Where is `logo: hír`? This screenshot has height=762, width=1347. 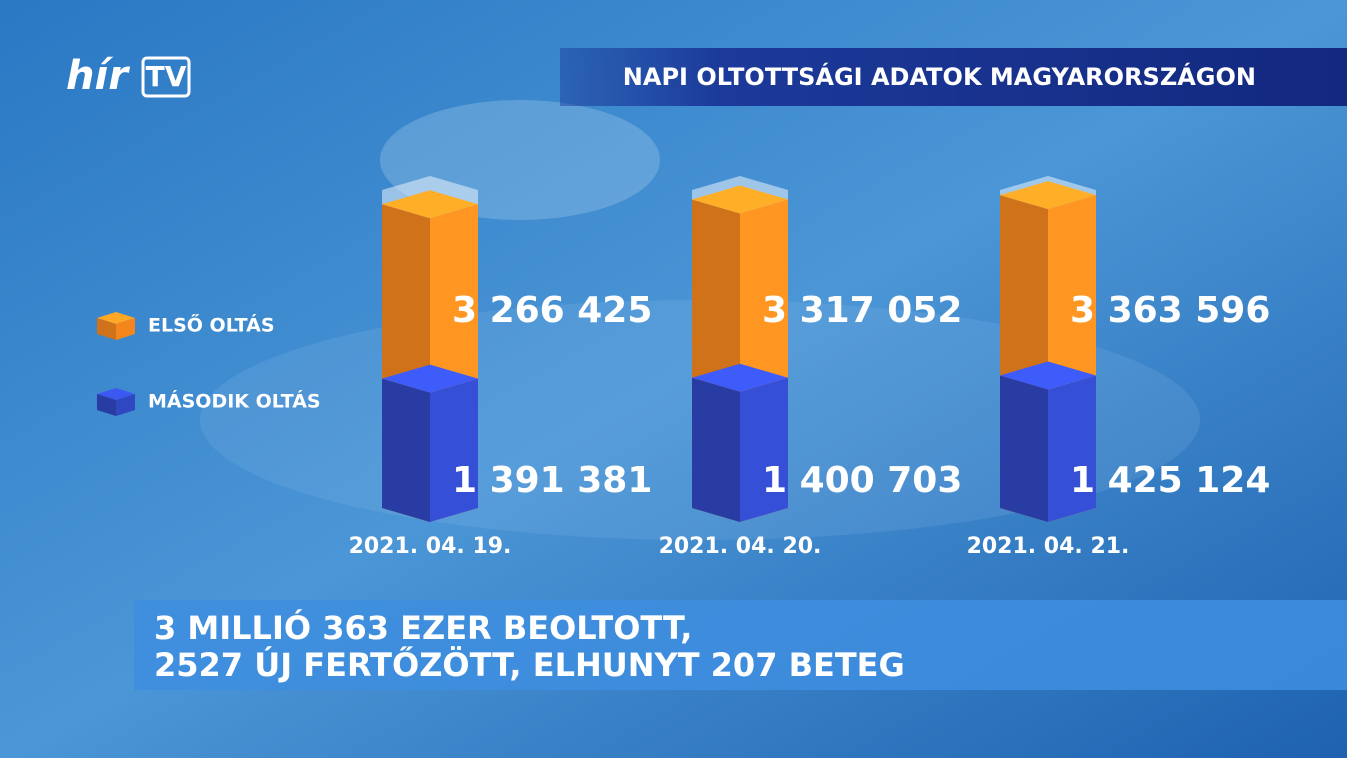
logo: hír is located at coordinates (98, 76).